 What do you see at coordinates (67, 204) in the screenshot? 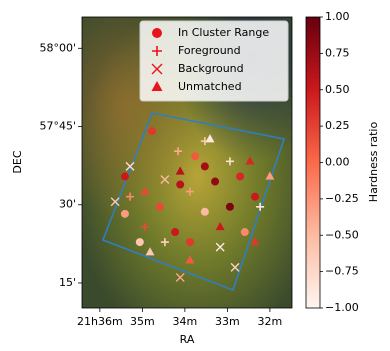
I see `y-tick-label: 30'` at bounding box center [67, 204].